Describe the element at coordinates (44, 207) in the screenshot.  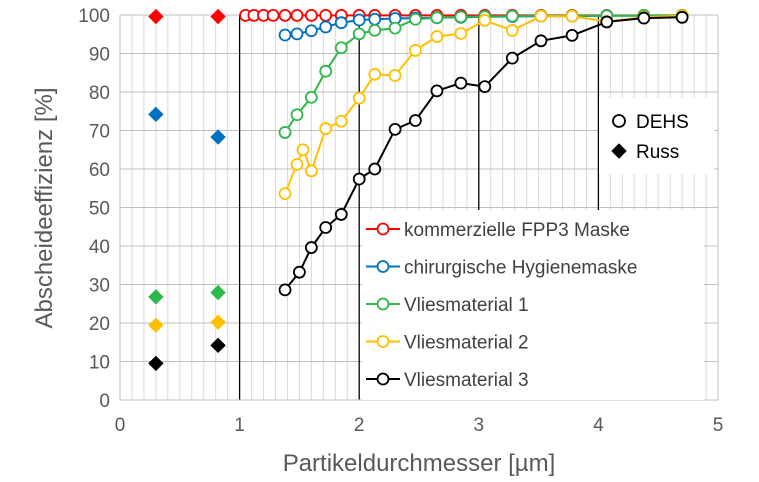
I see `y-axis-title: Abscheideeffizienz [%]` at that location.